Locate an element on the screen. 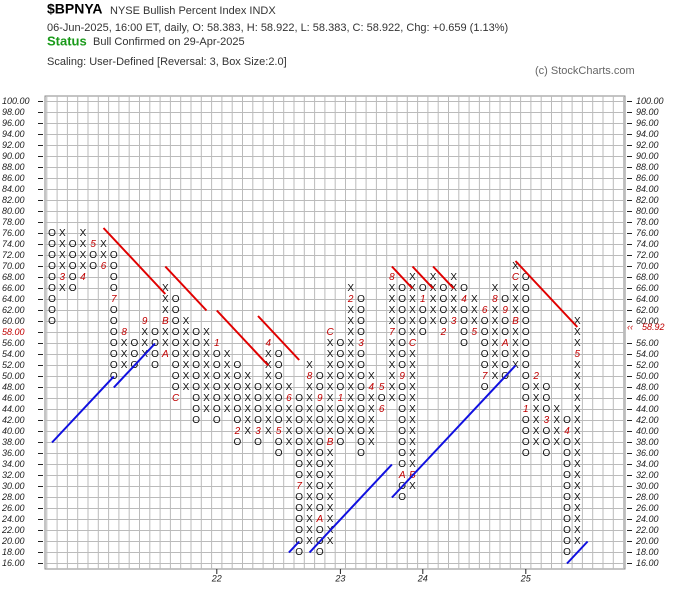  month-marker: 7 is located at coordinates (299, 486).